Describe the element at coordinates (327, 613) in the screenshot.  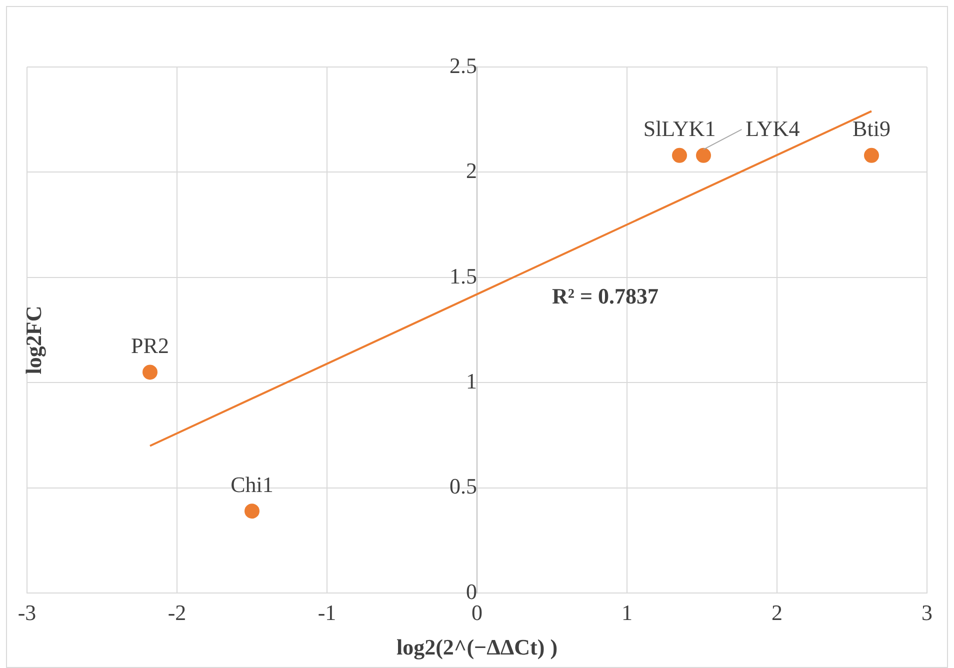
I see `x-tick-label: -1` at that location.